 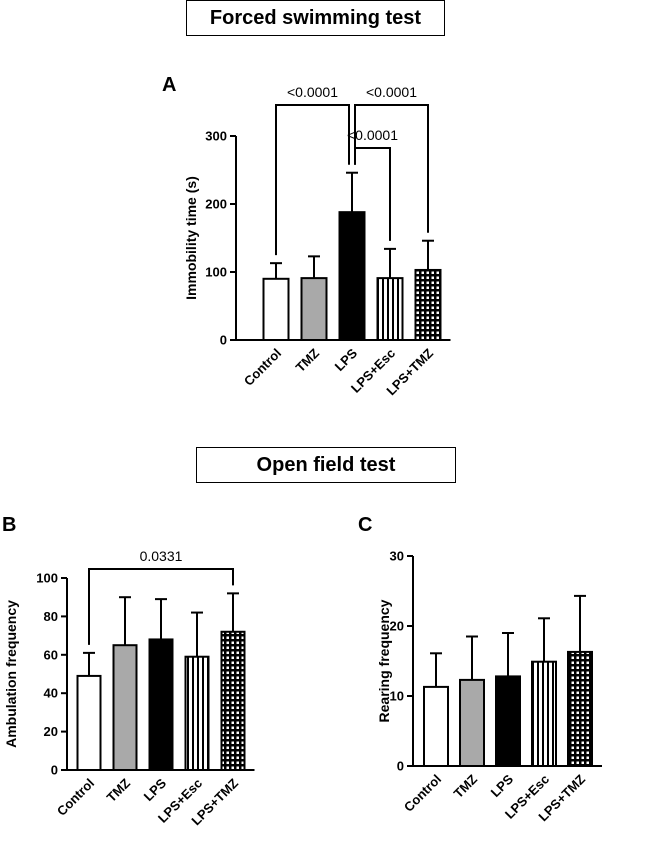 What do you see at coordinates (161, 556) in the screenshot?
I see `significance-label: 0.0331` at bounding box center [161, 556].